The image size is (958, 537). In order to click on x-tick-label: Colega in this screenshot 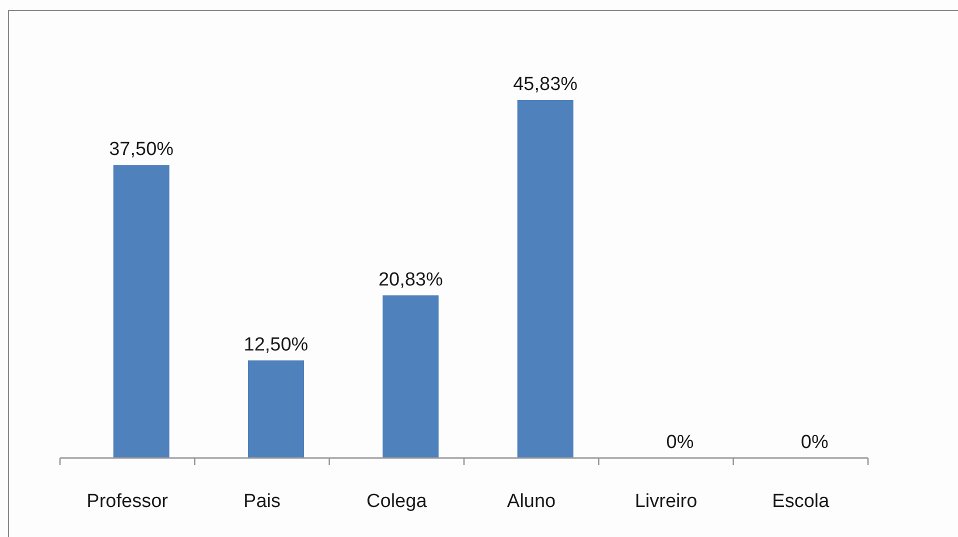, I will do `click(397, 501)`.